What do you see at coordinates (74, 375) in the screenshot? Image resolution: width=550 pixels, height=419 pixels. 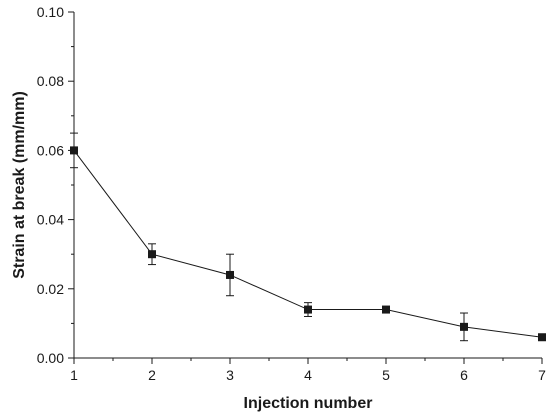 I see `x-tick-label: 1` at bounding box center [74, 375].